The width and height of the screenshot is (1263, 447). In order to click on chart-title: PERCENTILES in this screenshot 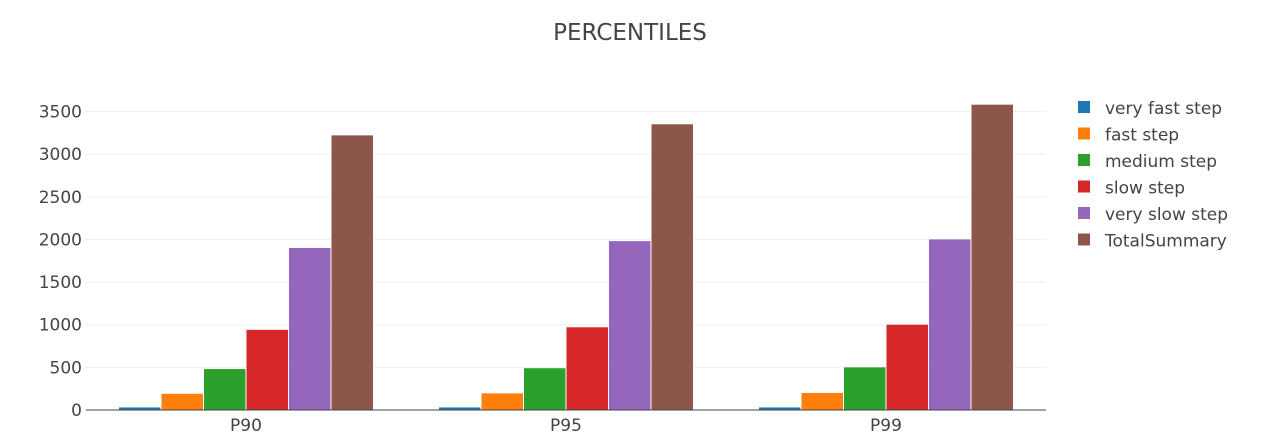, I will do `click(630, 33)`.